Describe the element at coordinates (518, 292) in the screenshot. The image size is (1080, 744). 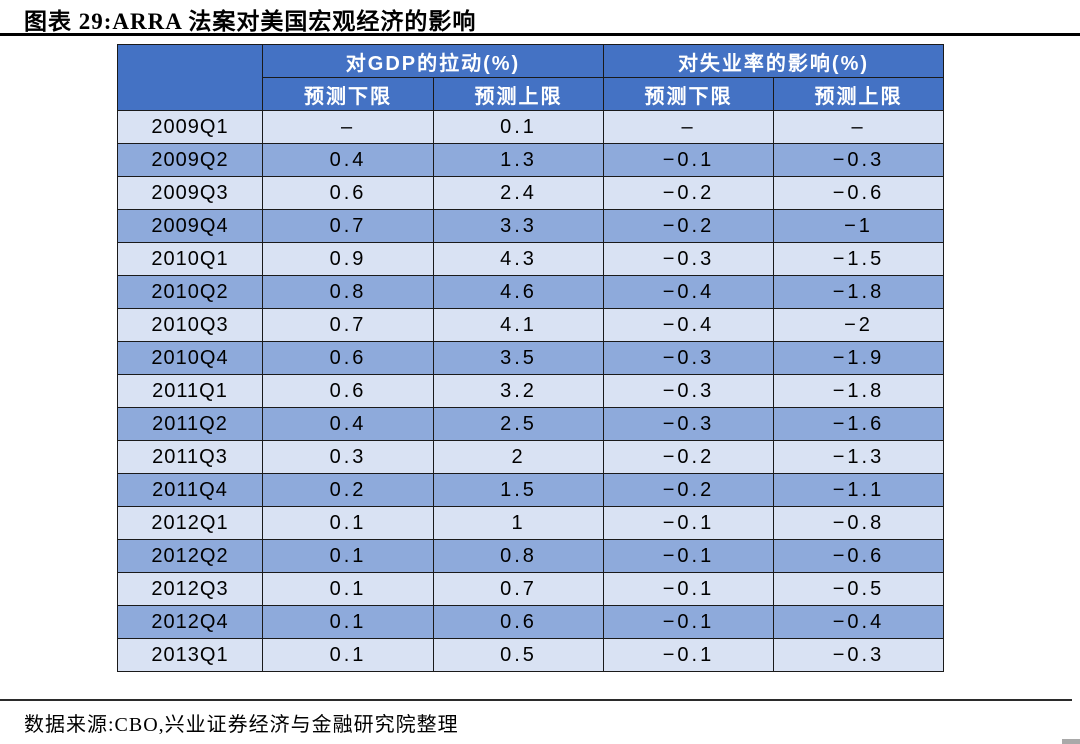
I see `value-cell: 4.6` at that location.